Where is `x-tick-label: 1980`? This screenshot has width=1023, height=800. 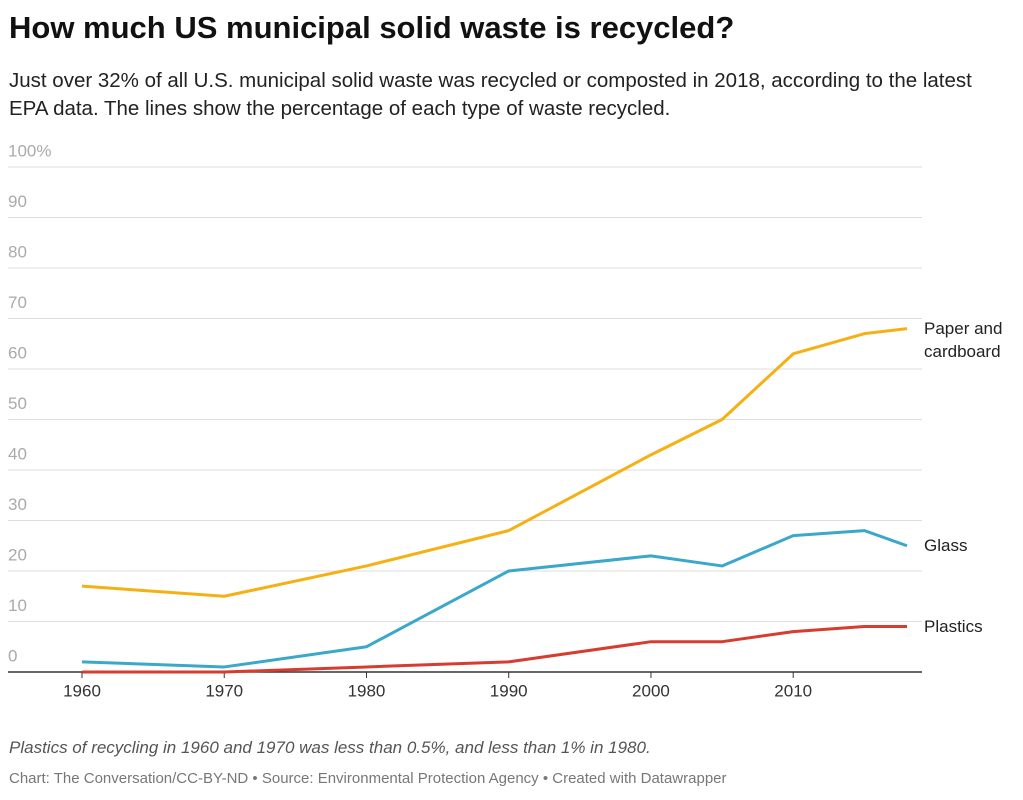
x-tick-label: 1980 is located at coordinates (367, 690).